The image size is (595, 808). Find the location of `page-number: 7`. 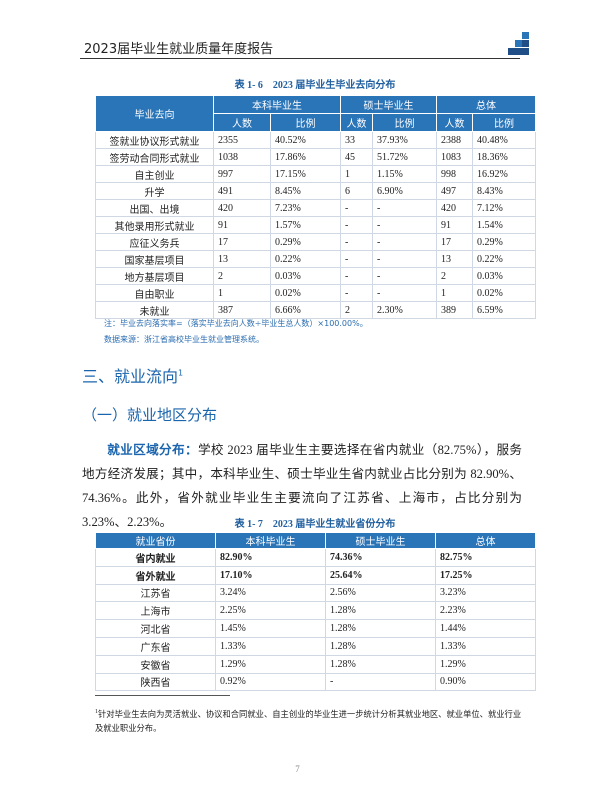

page-number: 7 is located at coordinates (297, 769).